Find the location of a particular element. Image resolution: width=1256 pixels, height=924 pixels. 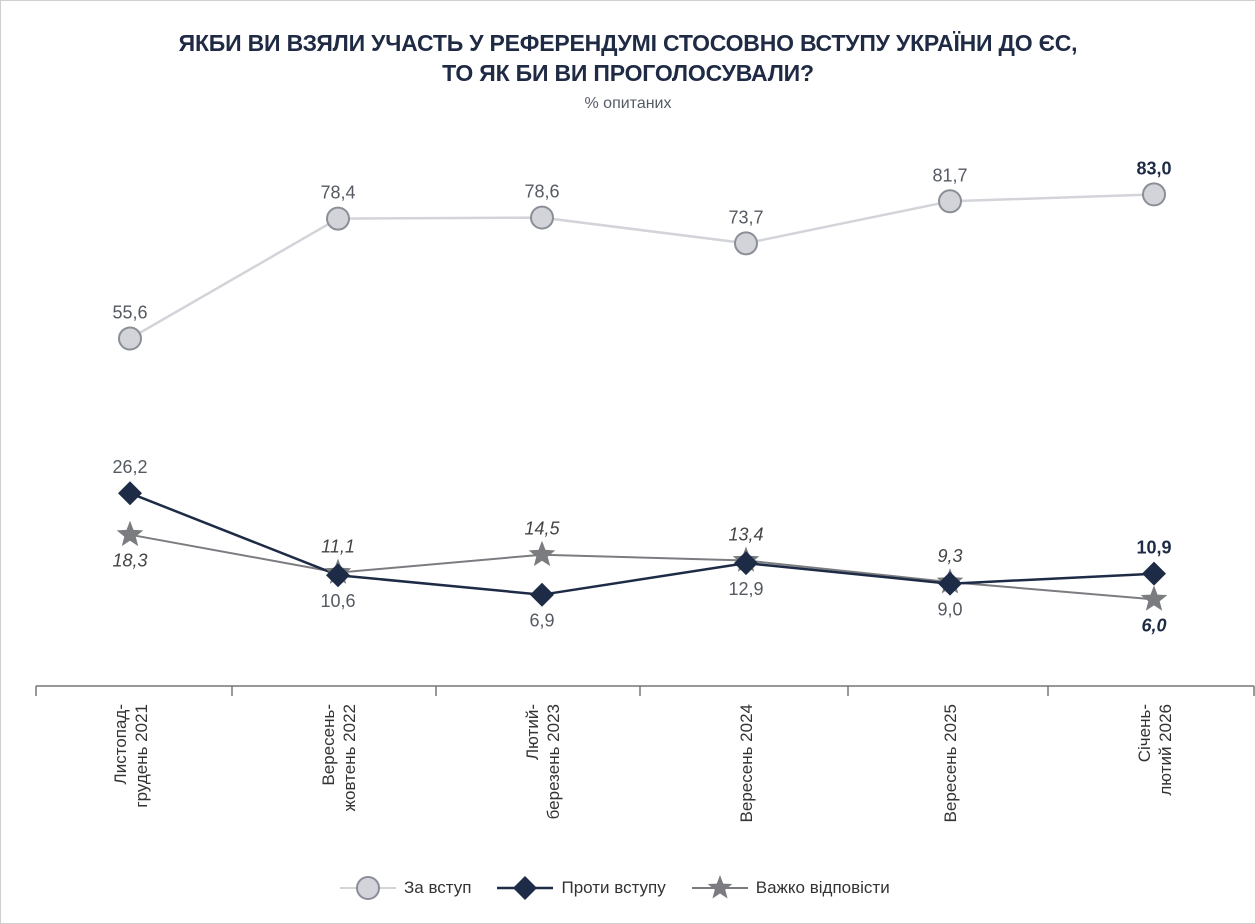

series-line-for is located at coordinates (642, 266).